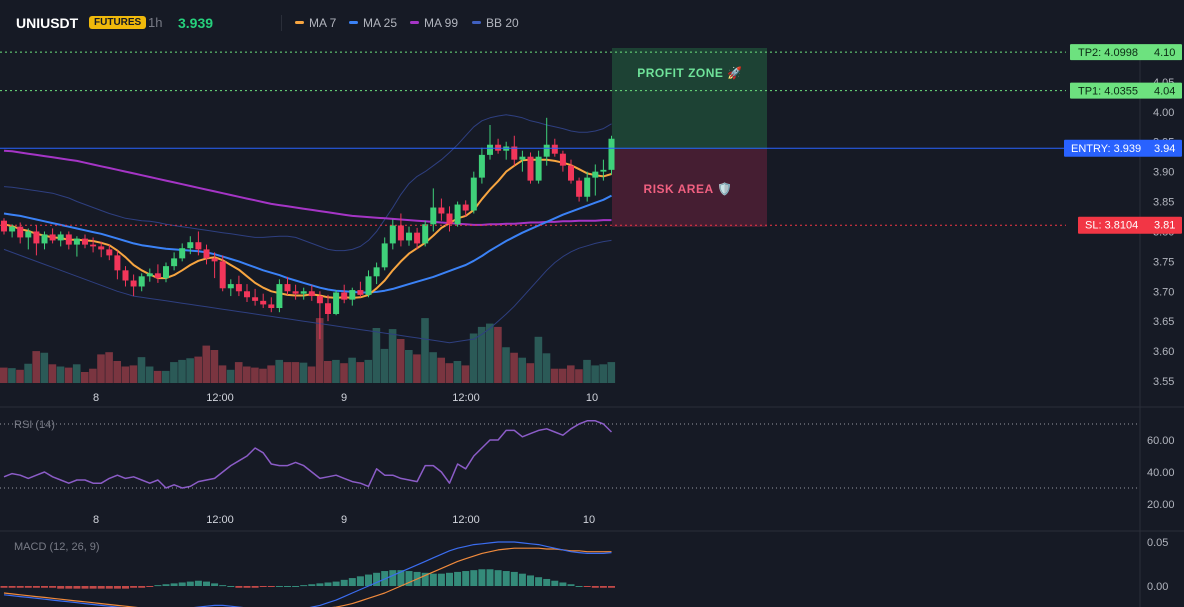 The height and width of the screenshot is (607, 1184). What do you see at coordinates (587, 465) in the screenshot?
I see `rsi-pane: 60.00 40.00 20.00` at bounding box center [587, 465].